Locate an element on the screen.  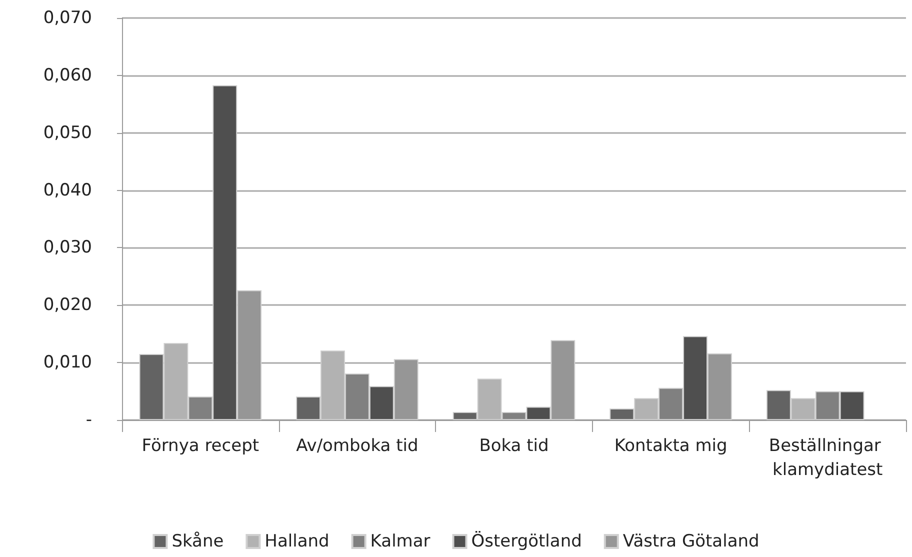
x-tick-label: Boka tid is located at coordinates (514, 446).